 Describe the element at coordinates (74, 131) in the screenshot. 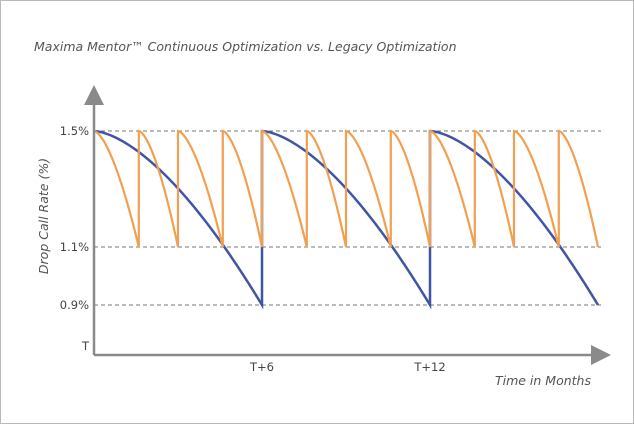

I see `y-tick-label: 1.5%` at that location.